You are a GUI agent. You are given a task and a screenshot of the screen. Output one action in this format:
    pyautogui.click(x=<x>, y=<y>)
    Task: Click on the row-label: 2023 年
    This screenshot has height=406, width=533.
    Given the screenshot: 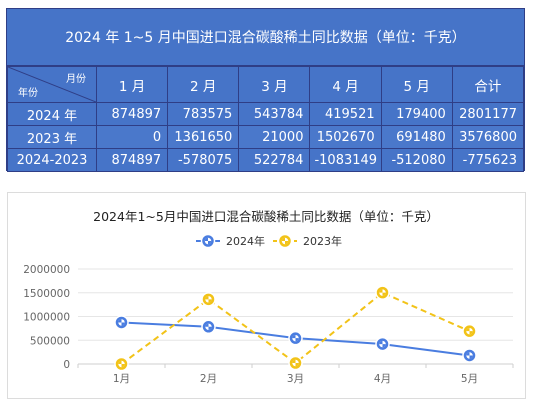 What is the action you would take?
    pyautogui.click(x=52, y=137)
    